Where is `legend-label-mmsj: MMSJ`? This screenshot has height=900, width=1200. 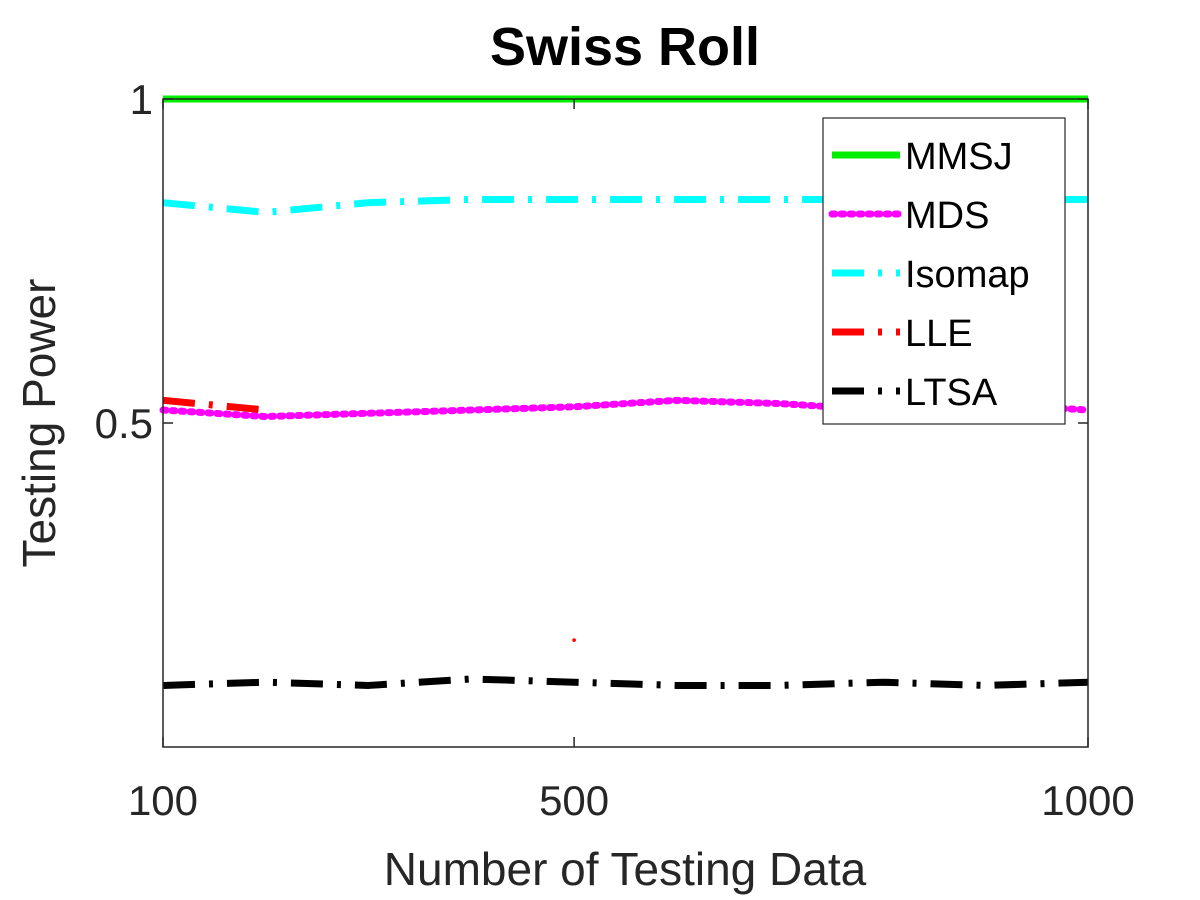
legend-label-mmsj: MMSJ is located at coordinates (959, 157).